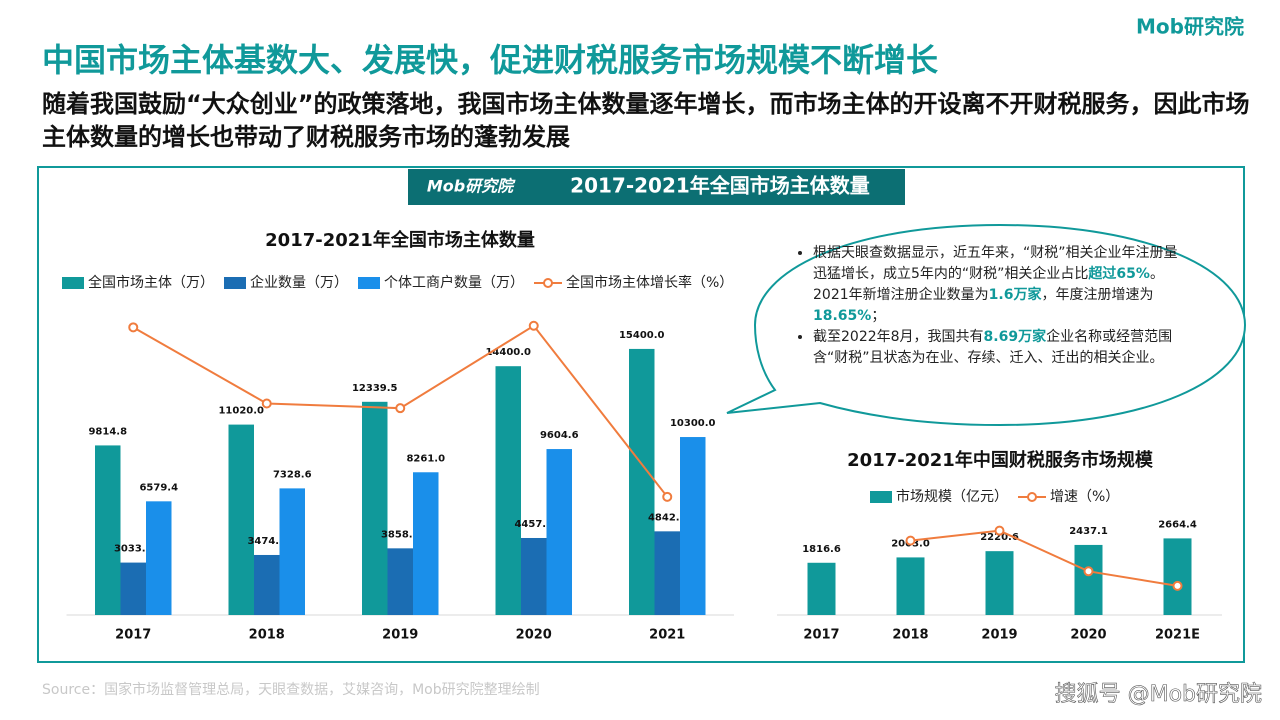  I want to click on value-label: 10300.0, so click(693, 423).